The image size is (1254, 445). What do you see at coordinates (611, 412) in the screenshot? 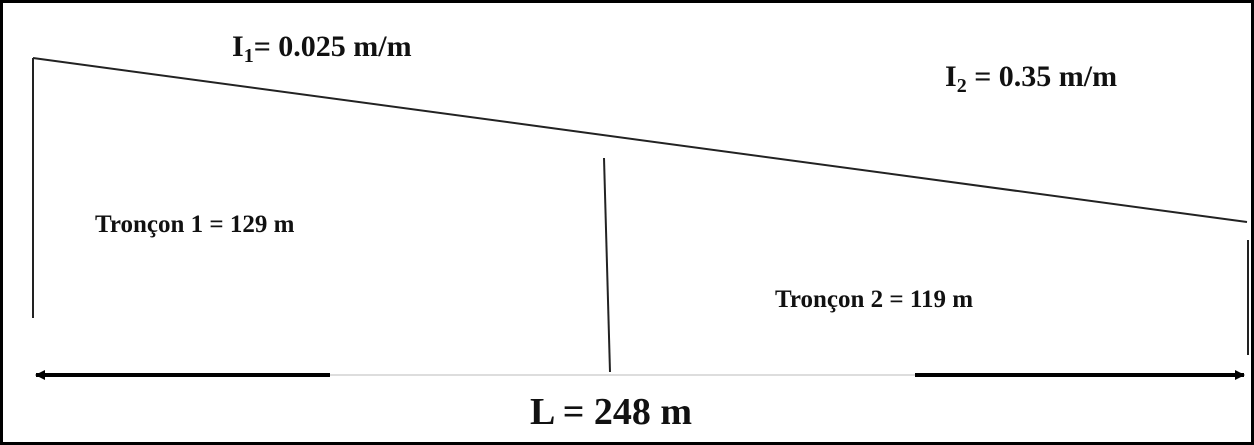
I see `total-length-label: L = 248 m` at bounding box center [611, 412].